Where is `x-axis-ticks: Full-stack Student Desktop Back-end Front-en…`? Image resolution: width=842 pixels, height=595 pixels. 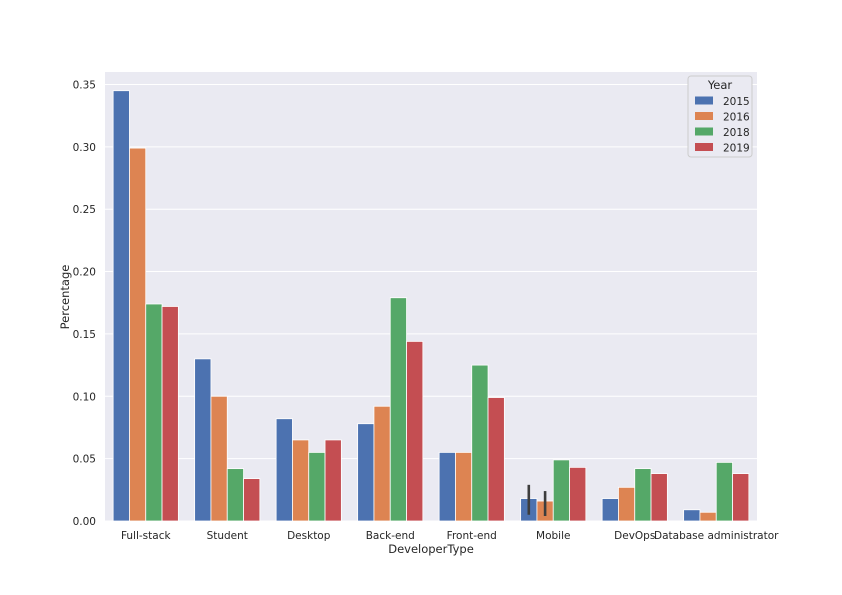
x-axis-ticks: Full-stack Student Desktop Back-end Front-en… is located at coordinates (450, 536).